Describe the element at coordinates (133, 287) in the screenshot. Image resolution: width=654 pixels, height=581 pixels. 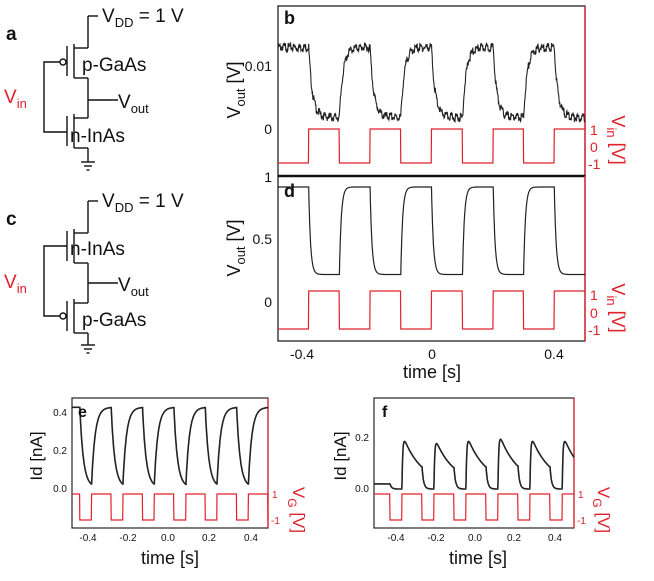
I see `vout-label-c: Vout` at that location.